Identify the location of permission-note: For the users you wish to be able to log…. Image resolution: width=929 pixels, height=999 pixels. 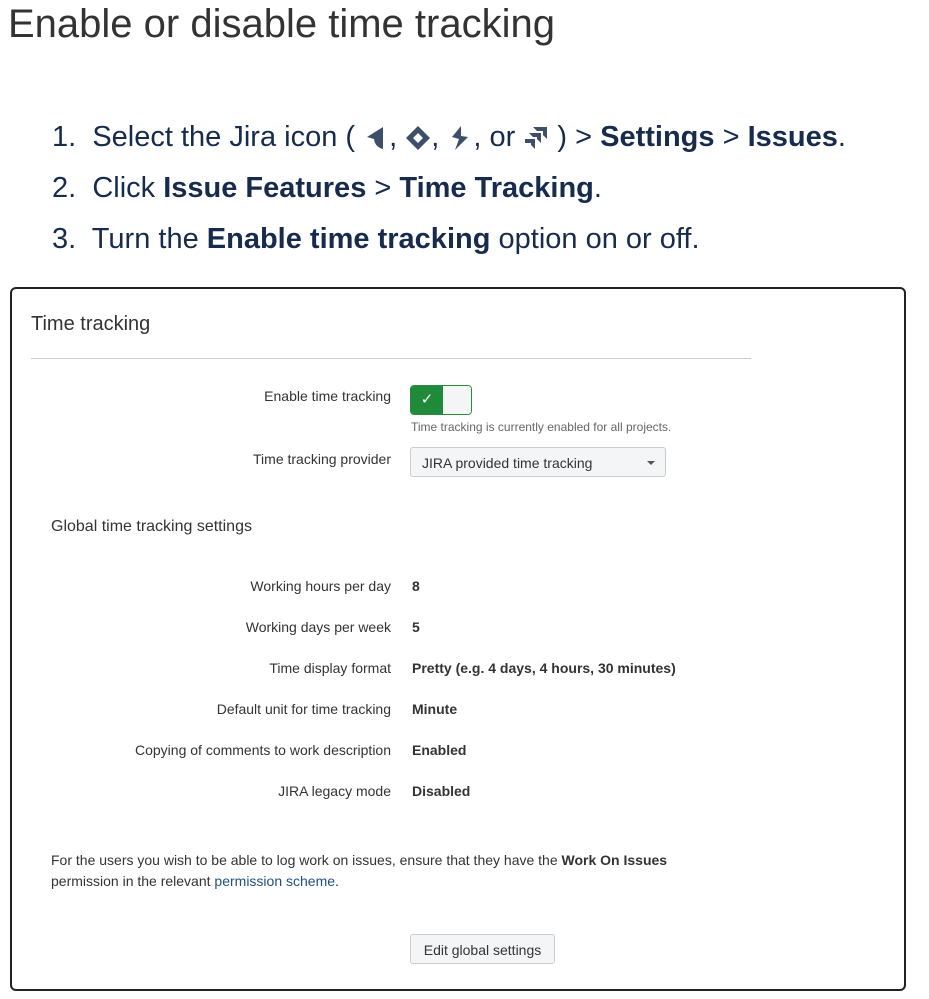
(401, 871).